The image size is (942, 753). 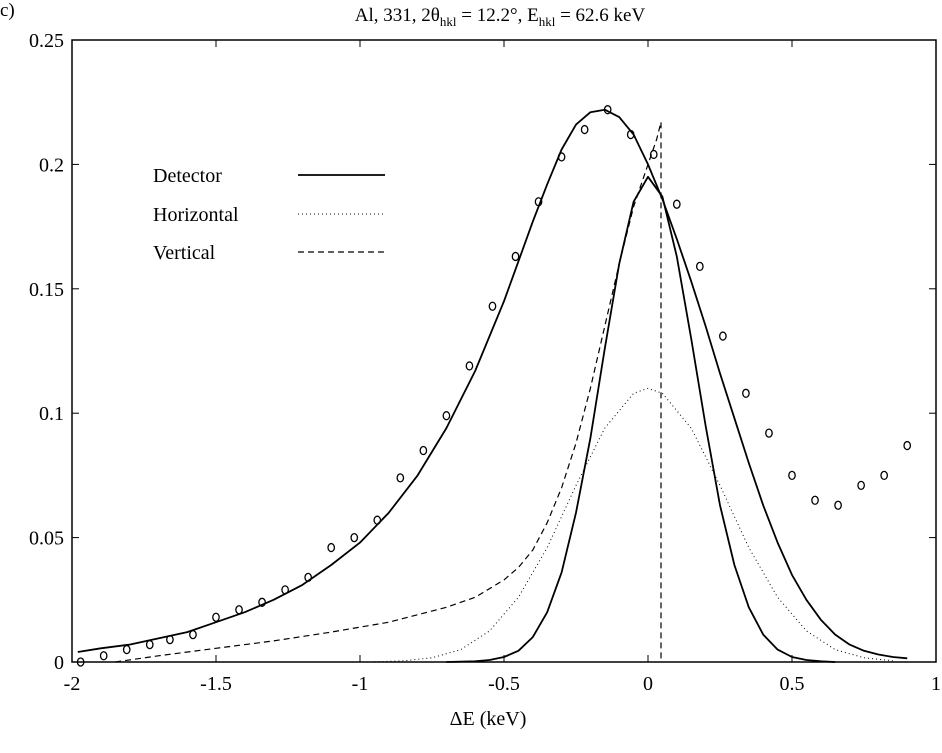 What do you see at coordinates (51, 414) in the screenshot?
I see `y-tick-label: 0.1` at bounding box center [51, 414].